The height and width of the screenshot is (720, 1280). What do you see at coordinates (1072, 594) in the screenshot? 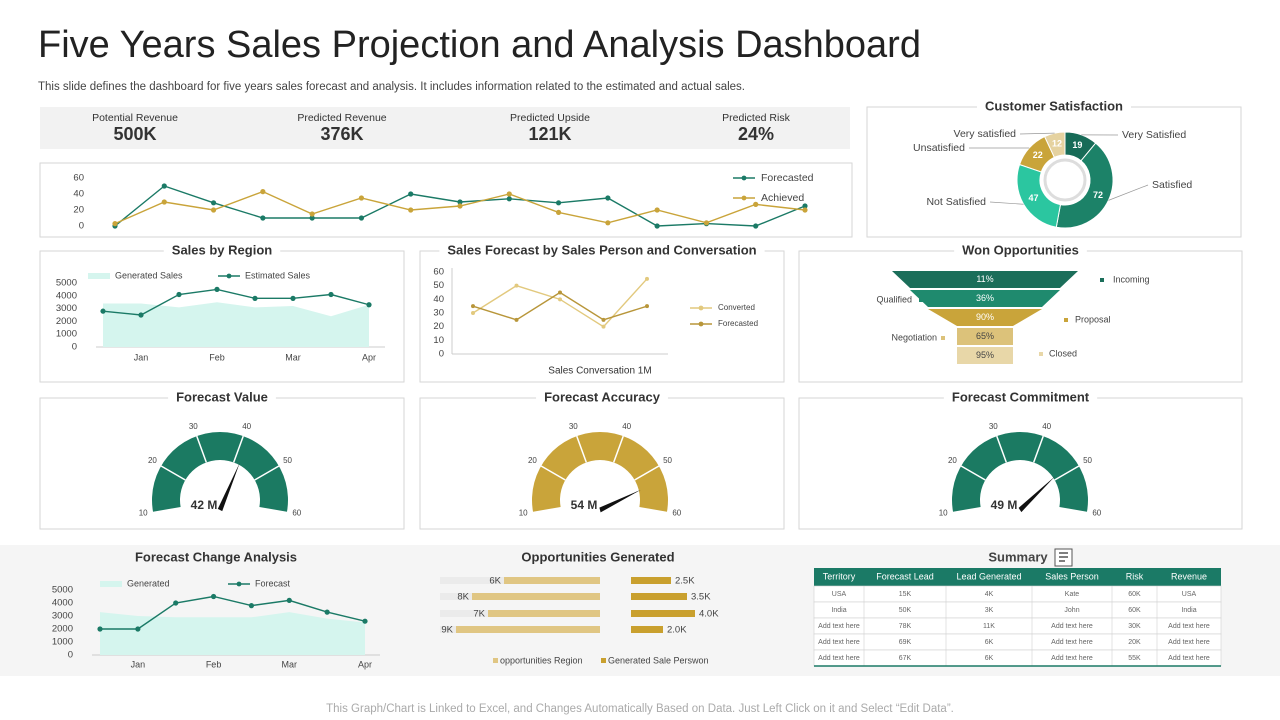
I see `table-cell: Kate` at bounding box center [1072, 594].